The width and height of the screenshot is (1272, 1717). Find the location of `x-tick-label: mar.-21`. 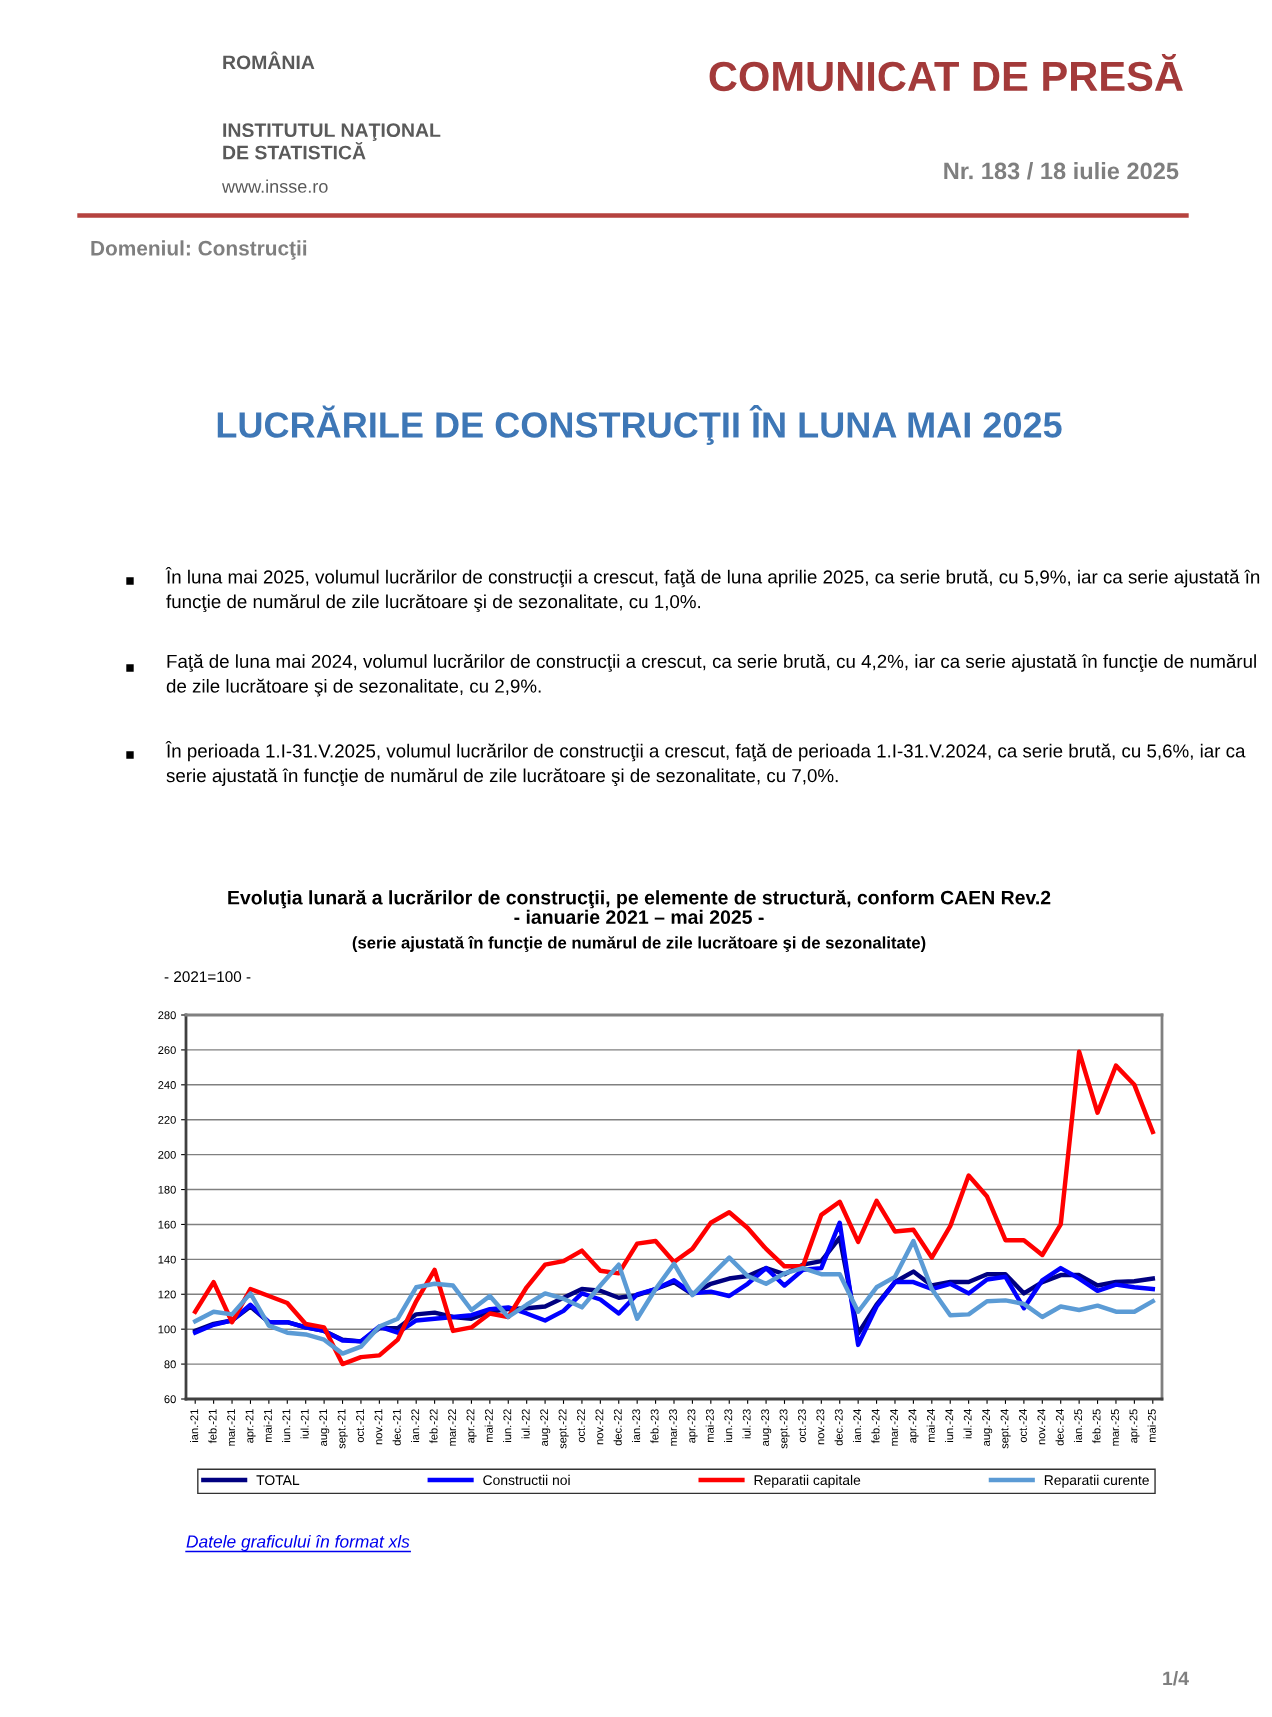

x-tick-label: mar.-21 is located at coordinates (231, 1427).